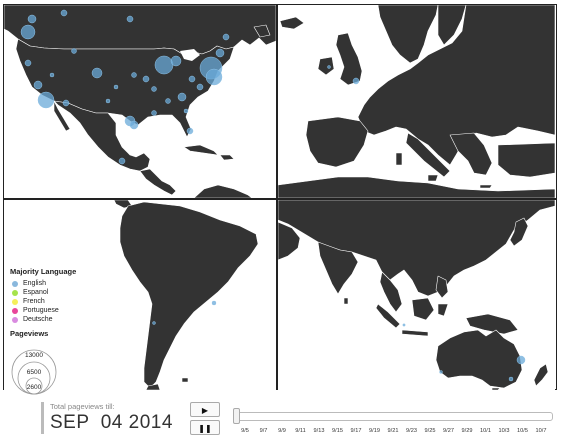  I want to click on legend-item-french: French, so click(55, 301).